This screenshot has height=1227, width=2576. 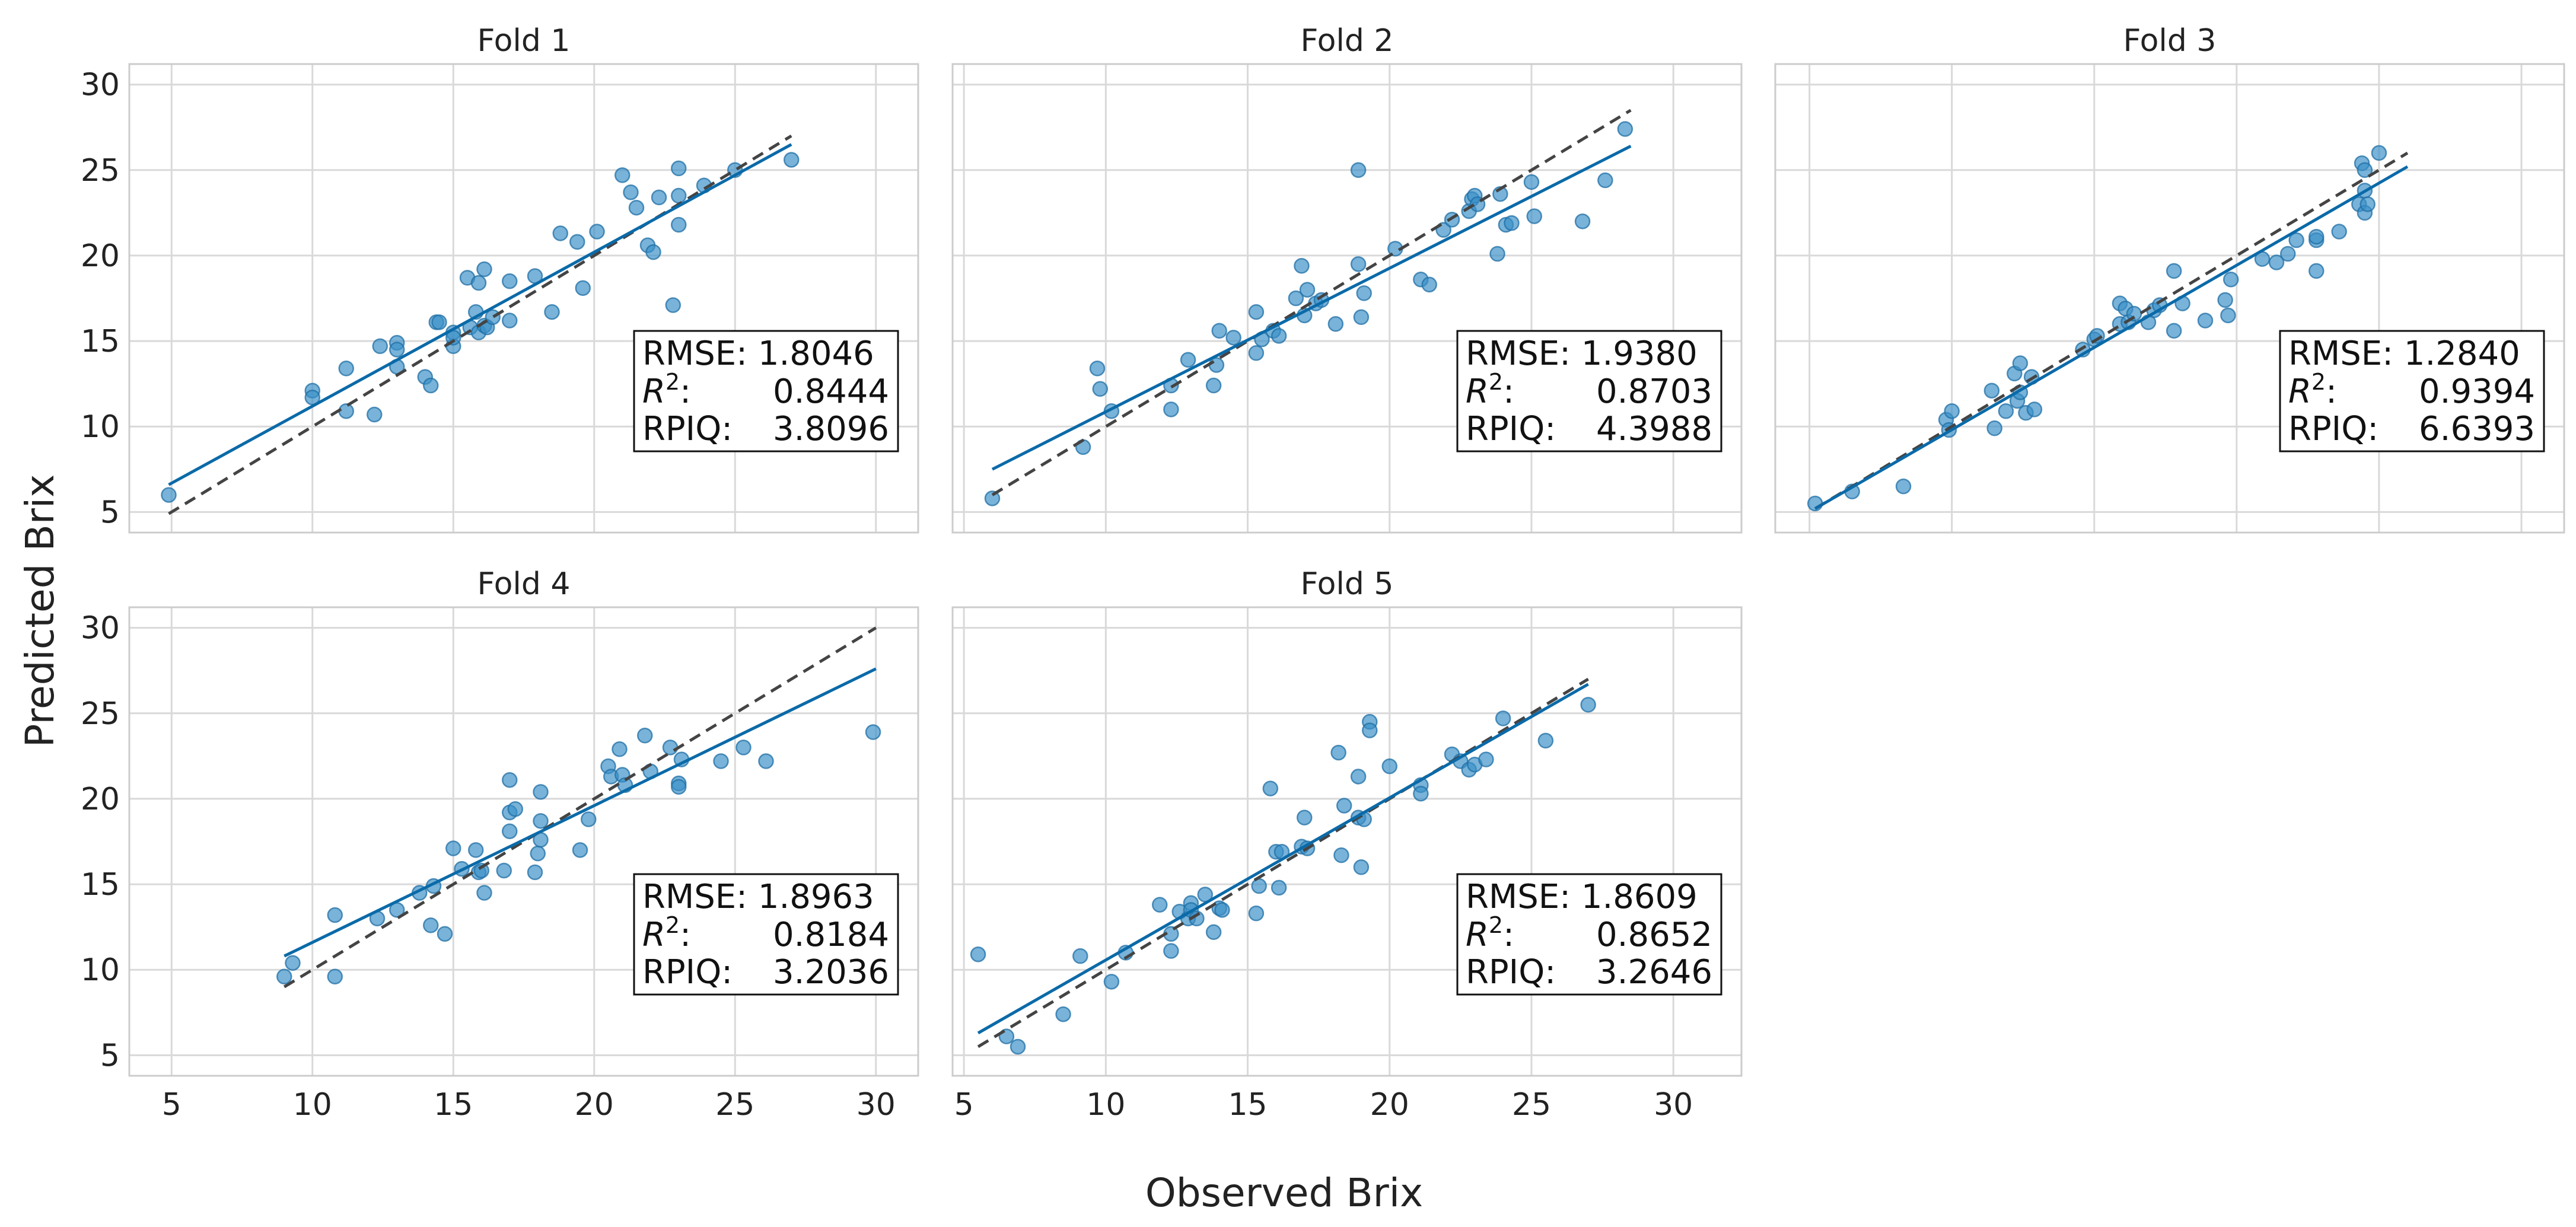 I want to click on panel-title: Fold 4, so click(x=524, y=584).